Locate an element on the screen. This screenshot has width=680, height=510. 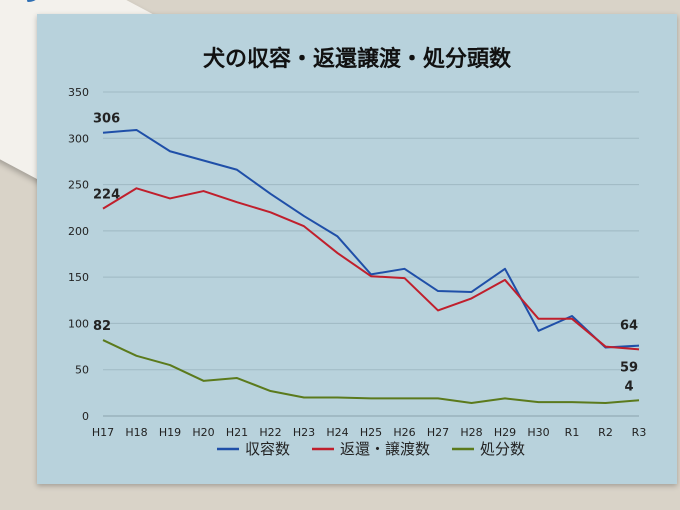
y-axis-ticks: 0 50 100 150 200 250 300 350 is located at coordinates (78, 254).